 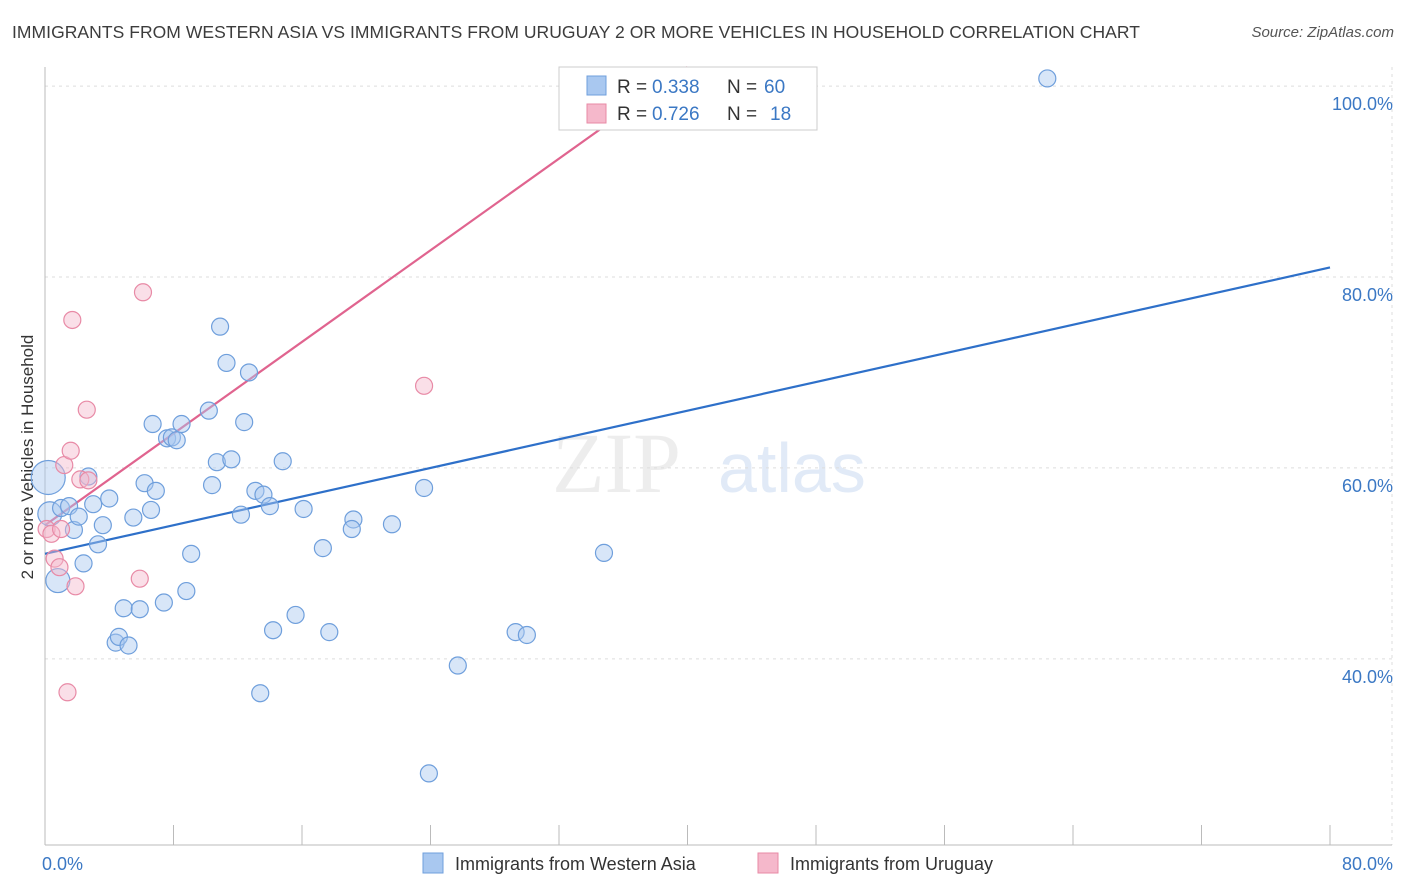 I want to click on watermark-atlas: atlas, so click(x=792, y=468).